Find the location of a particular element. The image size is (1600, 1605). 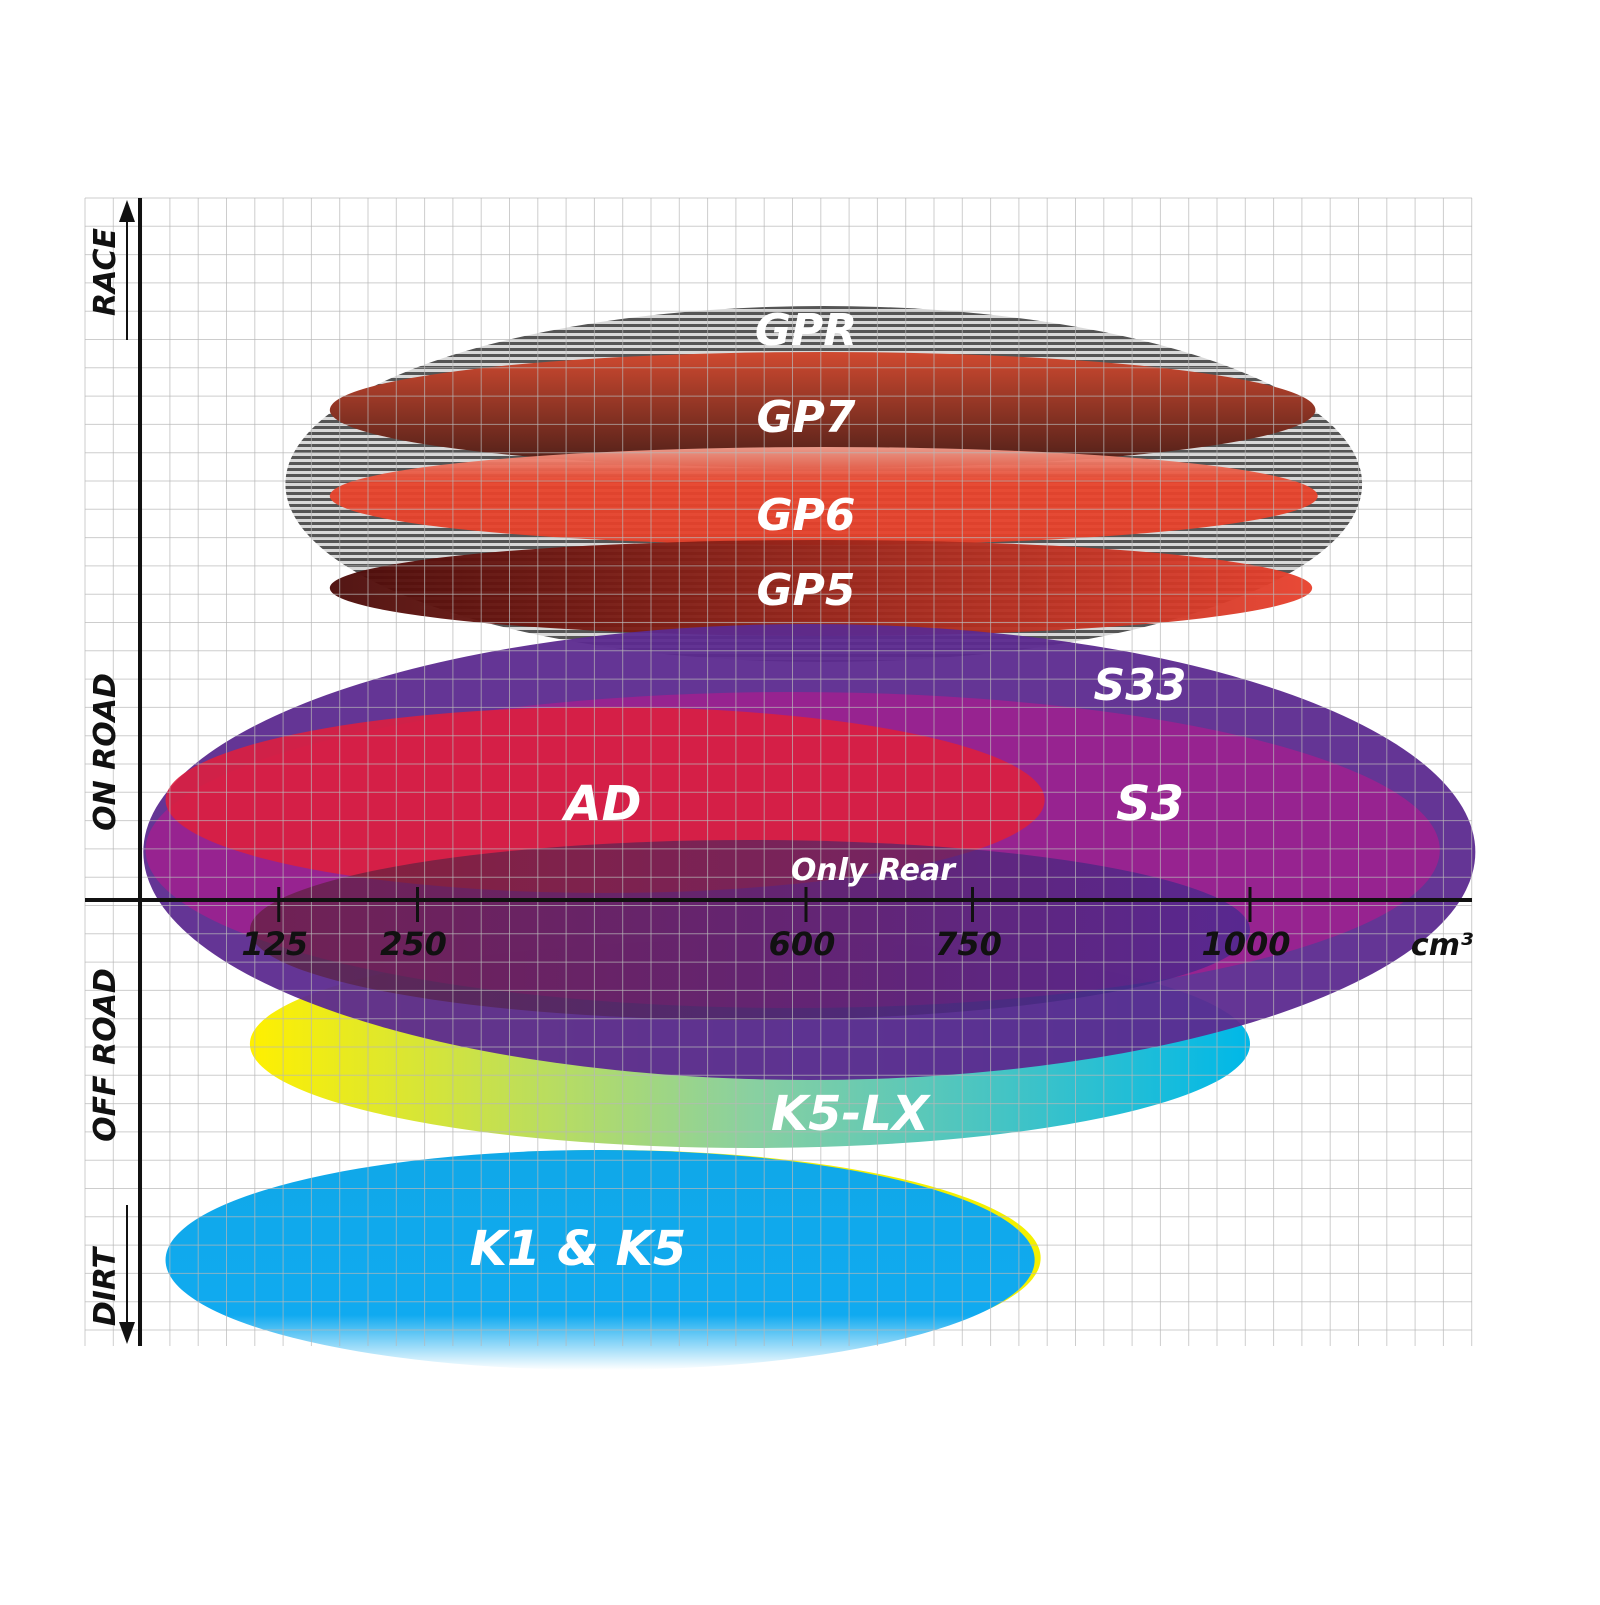

ellipse-gp7 is located at coordinates (822, 410).